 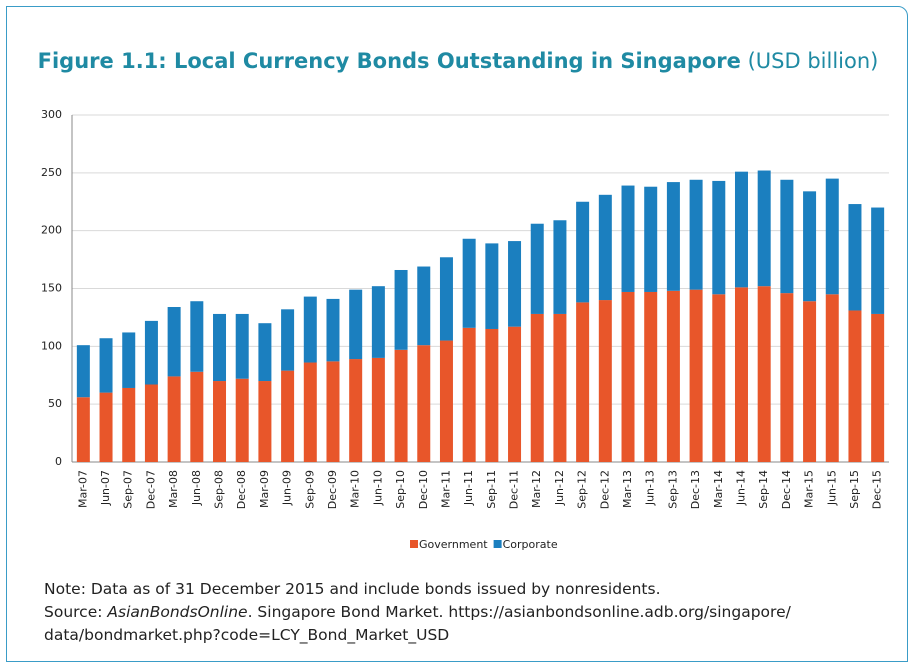 I want to click on x-tick-label: Jun-15, so click(x=831, y=488).